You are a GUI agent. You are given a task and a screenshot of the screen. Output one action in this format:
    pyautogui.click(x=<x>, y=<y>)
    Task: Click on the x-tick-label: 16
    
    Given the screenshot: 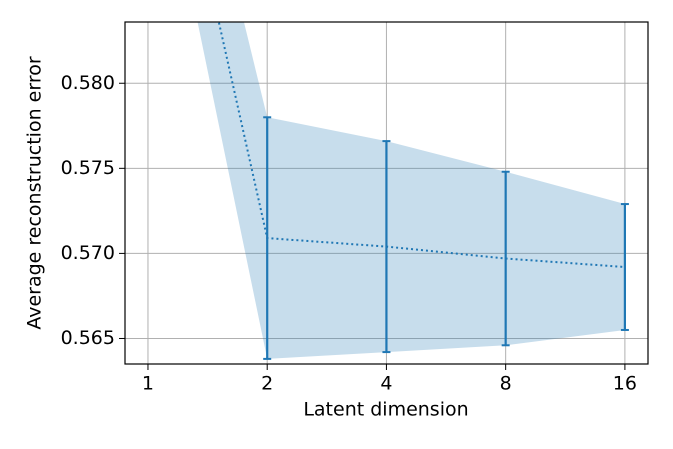 What is the action you would take?
    pyautogui.click(x=625, y=384)
    